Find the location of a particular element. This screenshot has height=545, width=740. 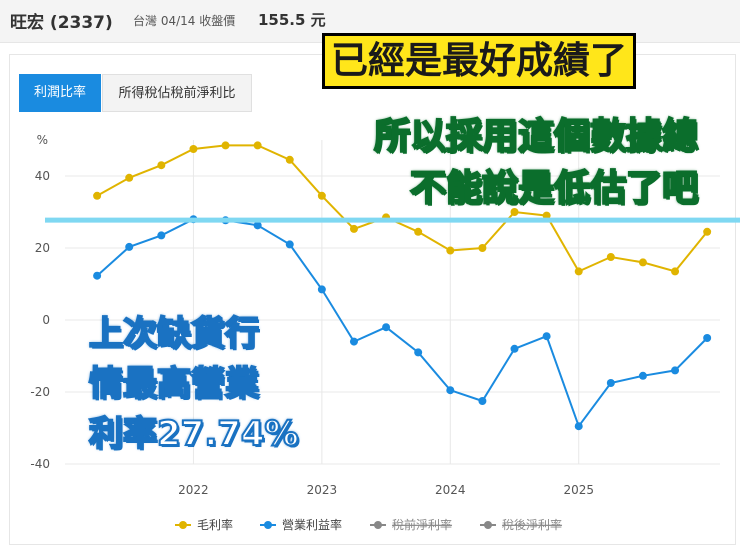

legend-gross-margin-marker is located at coordinates (183, 525).